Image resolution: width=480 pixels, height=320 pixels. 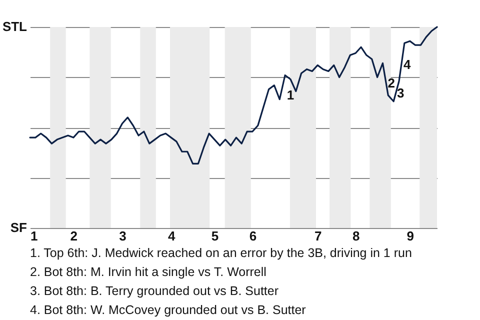 What do you see at coordinates (15, 26) in the screenshot?
I see `text: STL` at bounding box center [15, 26].